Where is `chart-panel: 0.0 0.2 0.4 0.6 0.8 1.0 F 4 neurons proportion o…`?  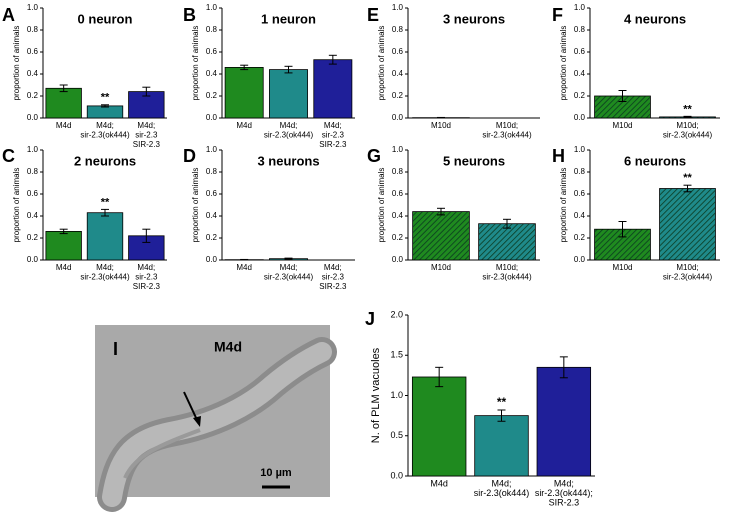
chart-panel: 0.0 0.2 0.4 0.6 0.8 1.0 F 4 neurons proportion o… is located at coordinates (636, 71).